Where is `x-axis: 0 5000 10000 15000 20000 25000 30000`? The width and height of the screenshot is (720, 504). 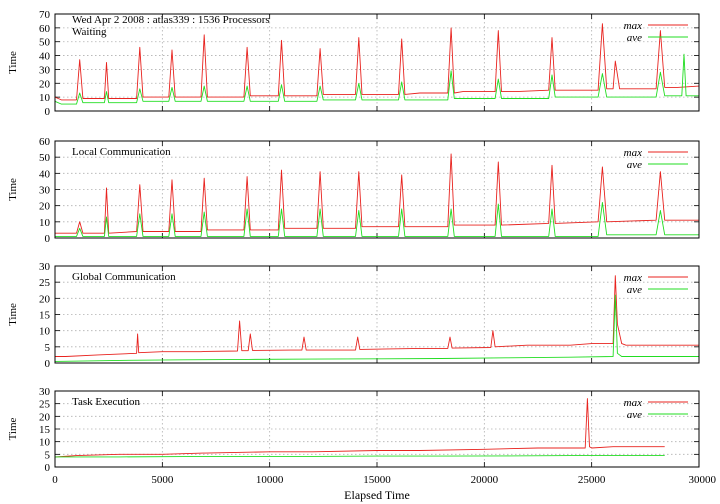
x-axis: 0 5000 10000 15000 20000 25000 30000 is located at coordinates (384, 480).